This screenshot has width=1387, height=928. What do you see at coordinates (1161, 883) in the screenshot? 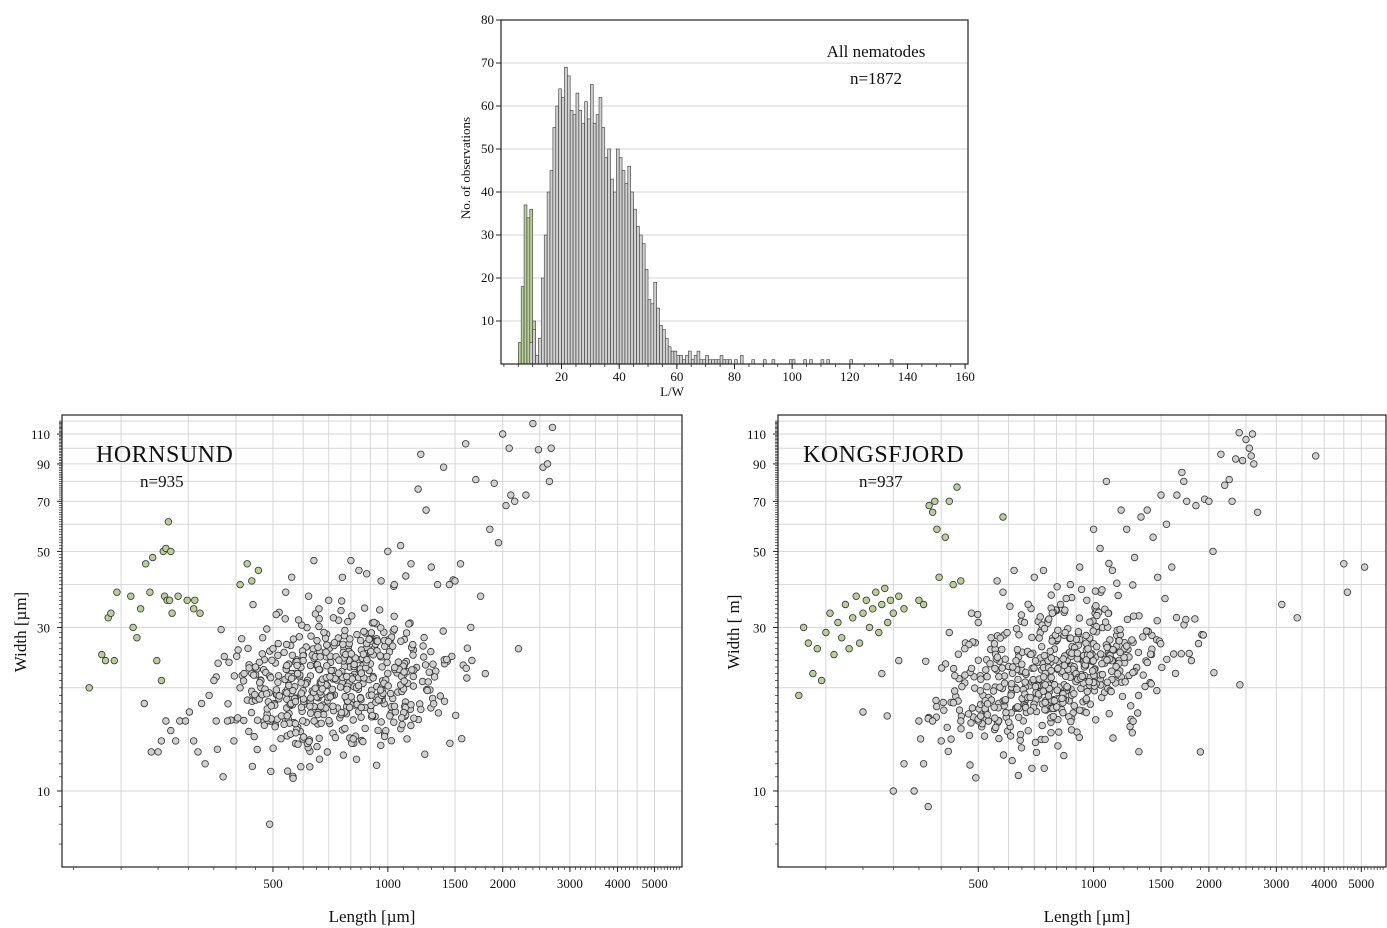
I see `scatter-x-tick-label: 1500` at bounding box center [1161, 883].